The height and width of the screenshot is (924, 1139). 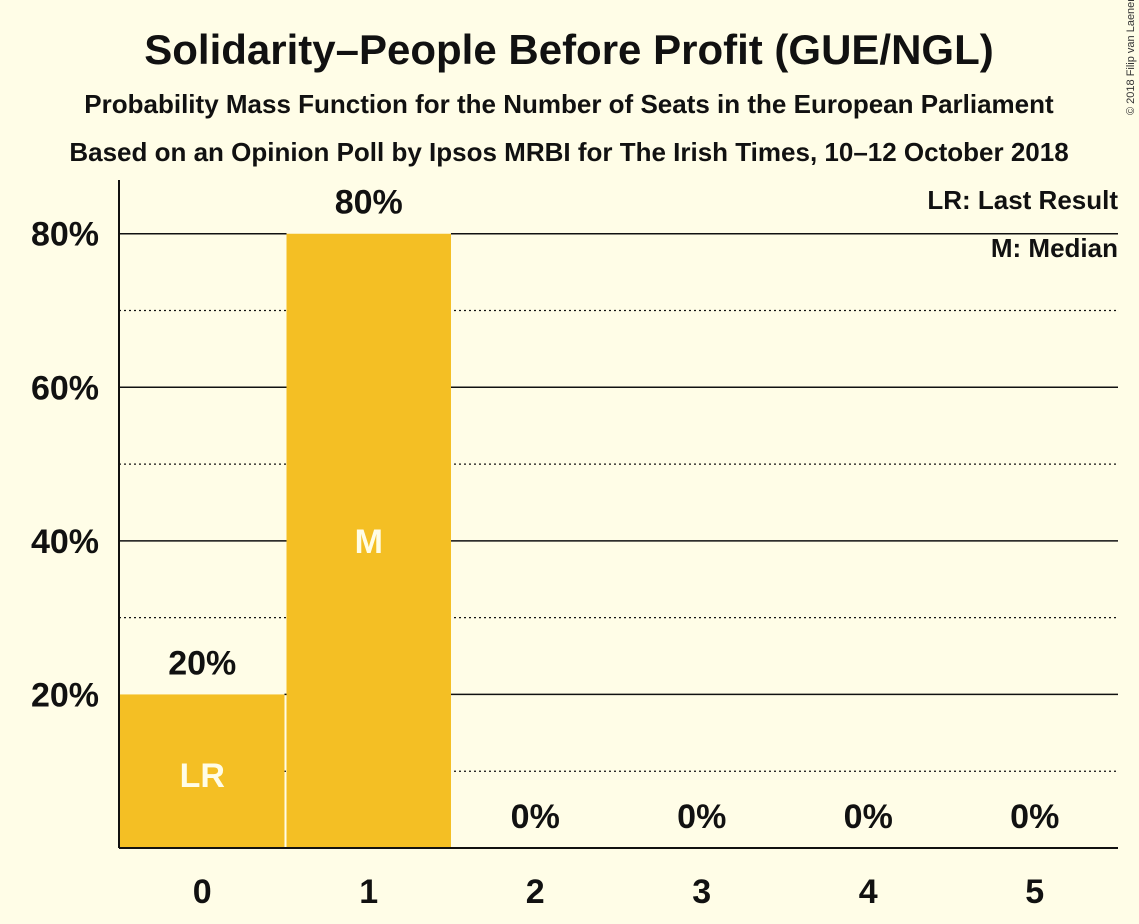 What do you see at coordinates (1054, 248) in the screenshot?
I see `legend-entry: M: Median` at bounding box center [1054, 248].